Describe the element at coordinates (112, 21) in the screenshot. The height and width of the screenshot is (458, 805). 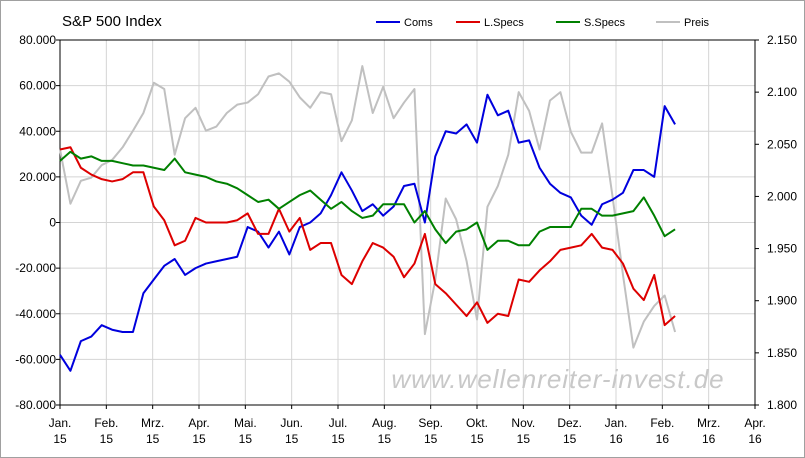
I see `chart-title: S&P 500 Index` at that location.